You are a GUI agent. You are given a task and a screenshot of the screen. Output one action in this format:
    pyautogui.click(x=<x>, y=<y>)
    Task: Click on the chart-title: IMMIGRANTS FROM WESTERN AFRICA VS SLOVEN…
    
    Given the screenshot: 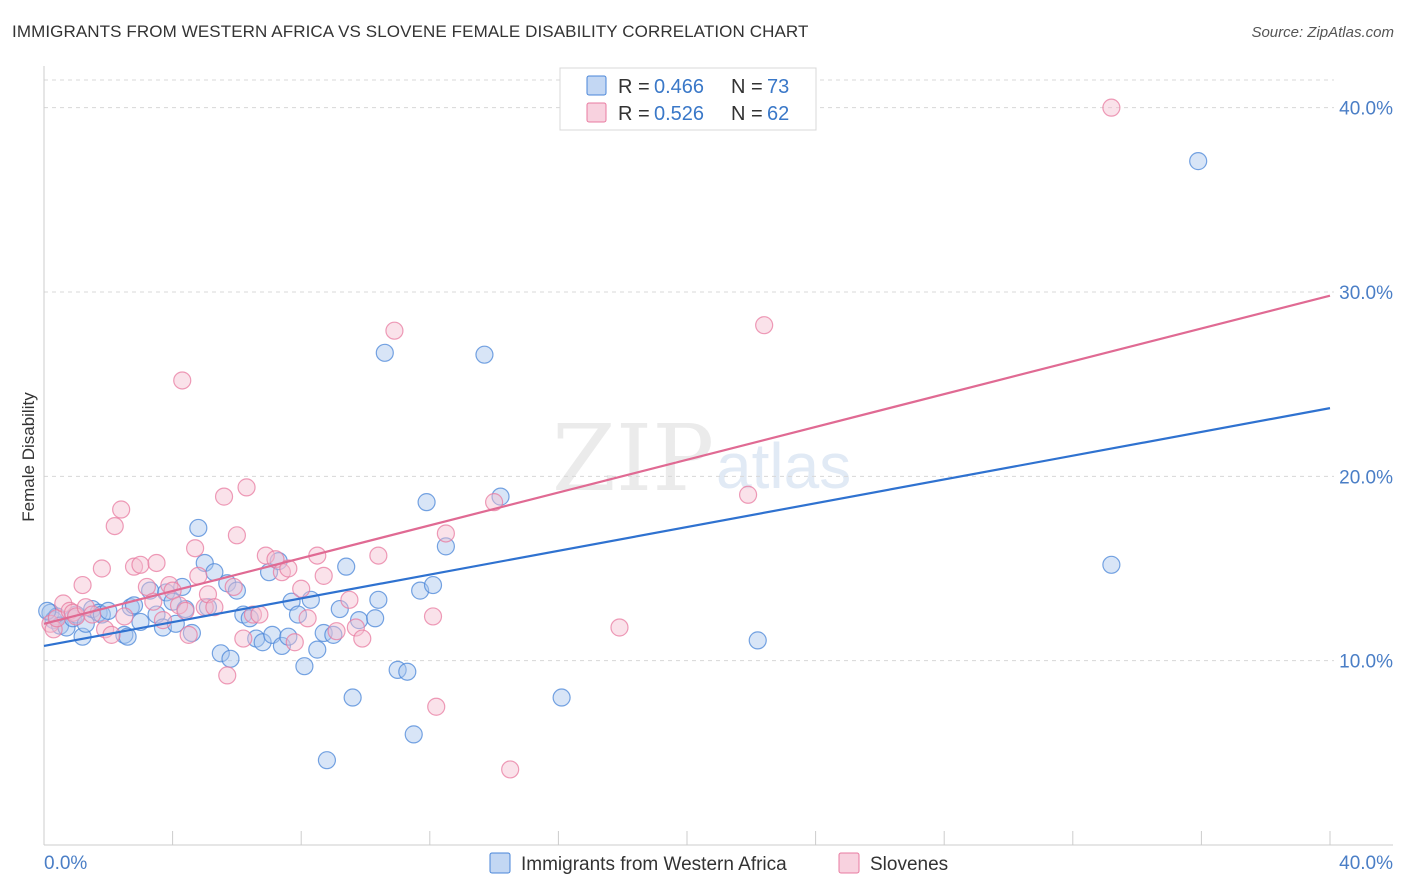 What is the action you would take?
    pyautogui.click(x=410, y=31)
    